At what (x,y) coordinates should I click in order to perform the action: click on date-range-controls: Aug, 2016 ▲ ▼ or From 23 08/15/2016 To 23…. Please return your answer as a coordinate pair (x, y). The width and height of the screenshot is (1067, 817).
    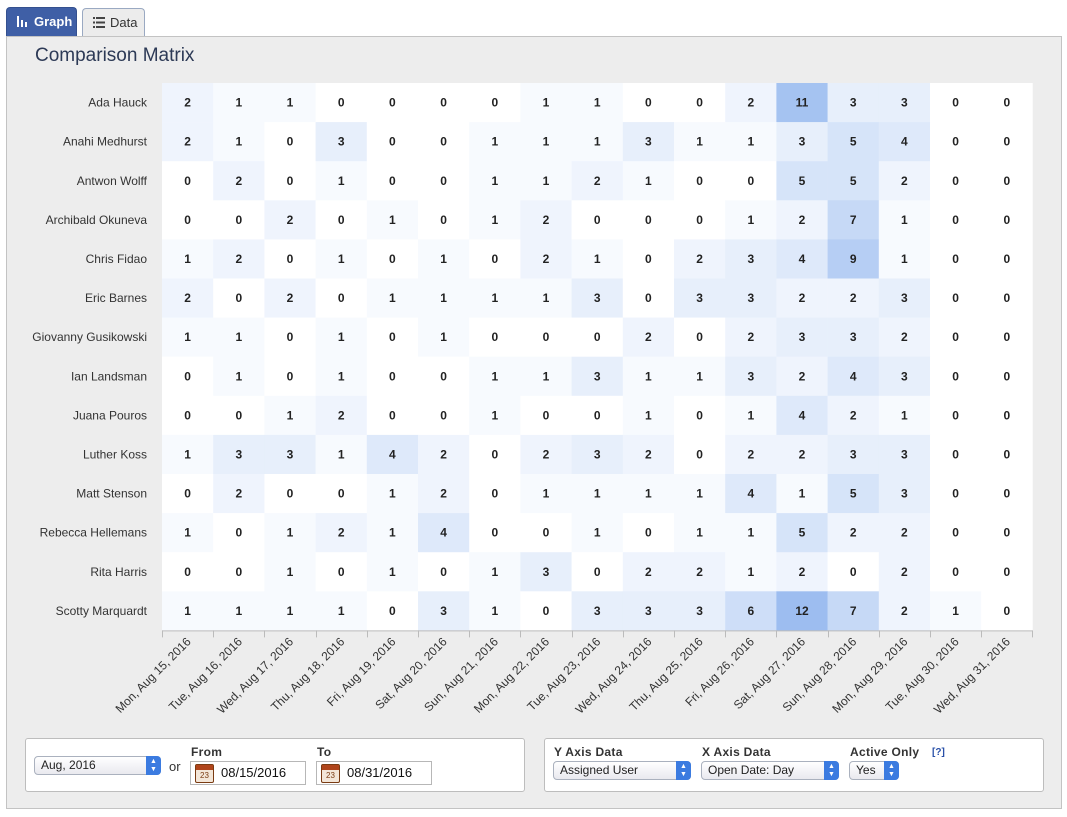
    Looking at the image, I should click on (275, 765).